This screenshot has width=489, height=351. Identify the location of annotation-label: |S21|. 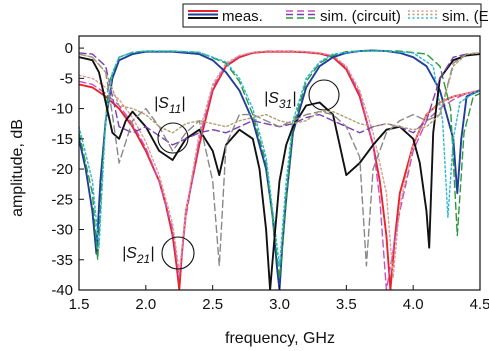
(138, 255).